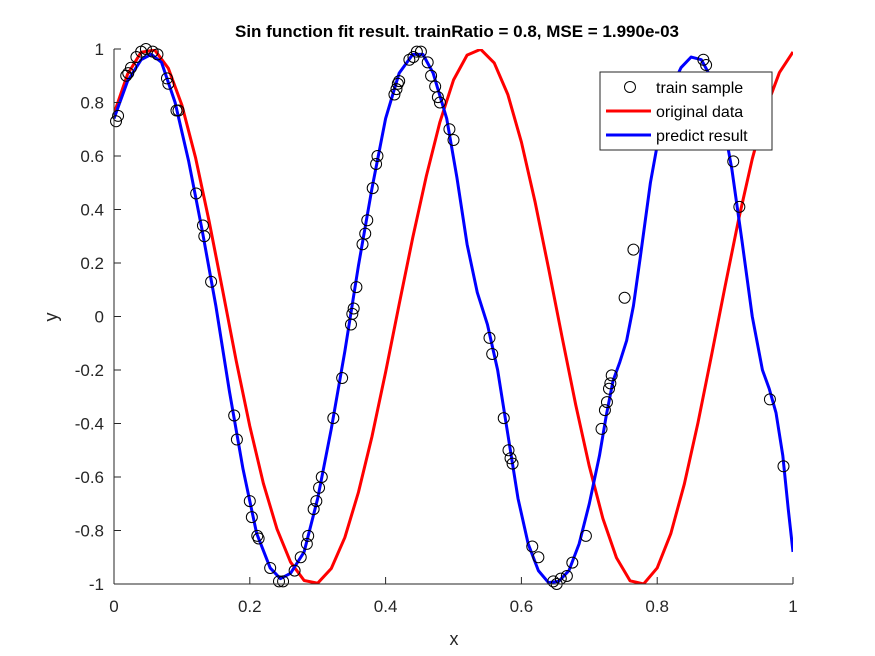 This screenshot has width=875, height=656. I want to click on legend: train sample original data predict result, so click(686, 111).